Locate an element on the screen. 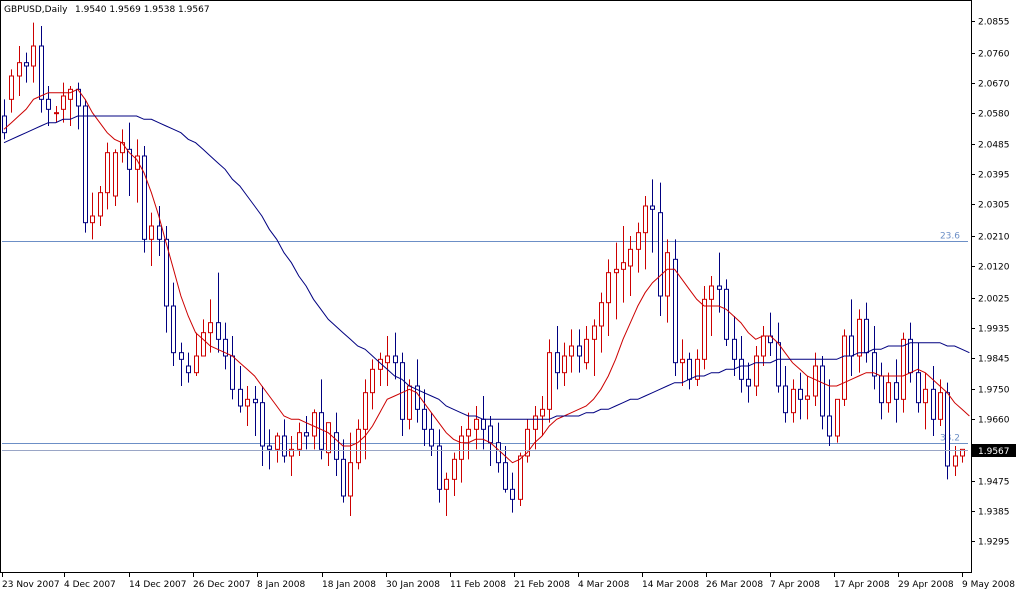 This screenshot has height=591, width=1017. y-tick-label: 1.9660 is located at coordinates (994, 421).